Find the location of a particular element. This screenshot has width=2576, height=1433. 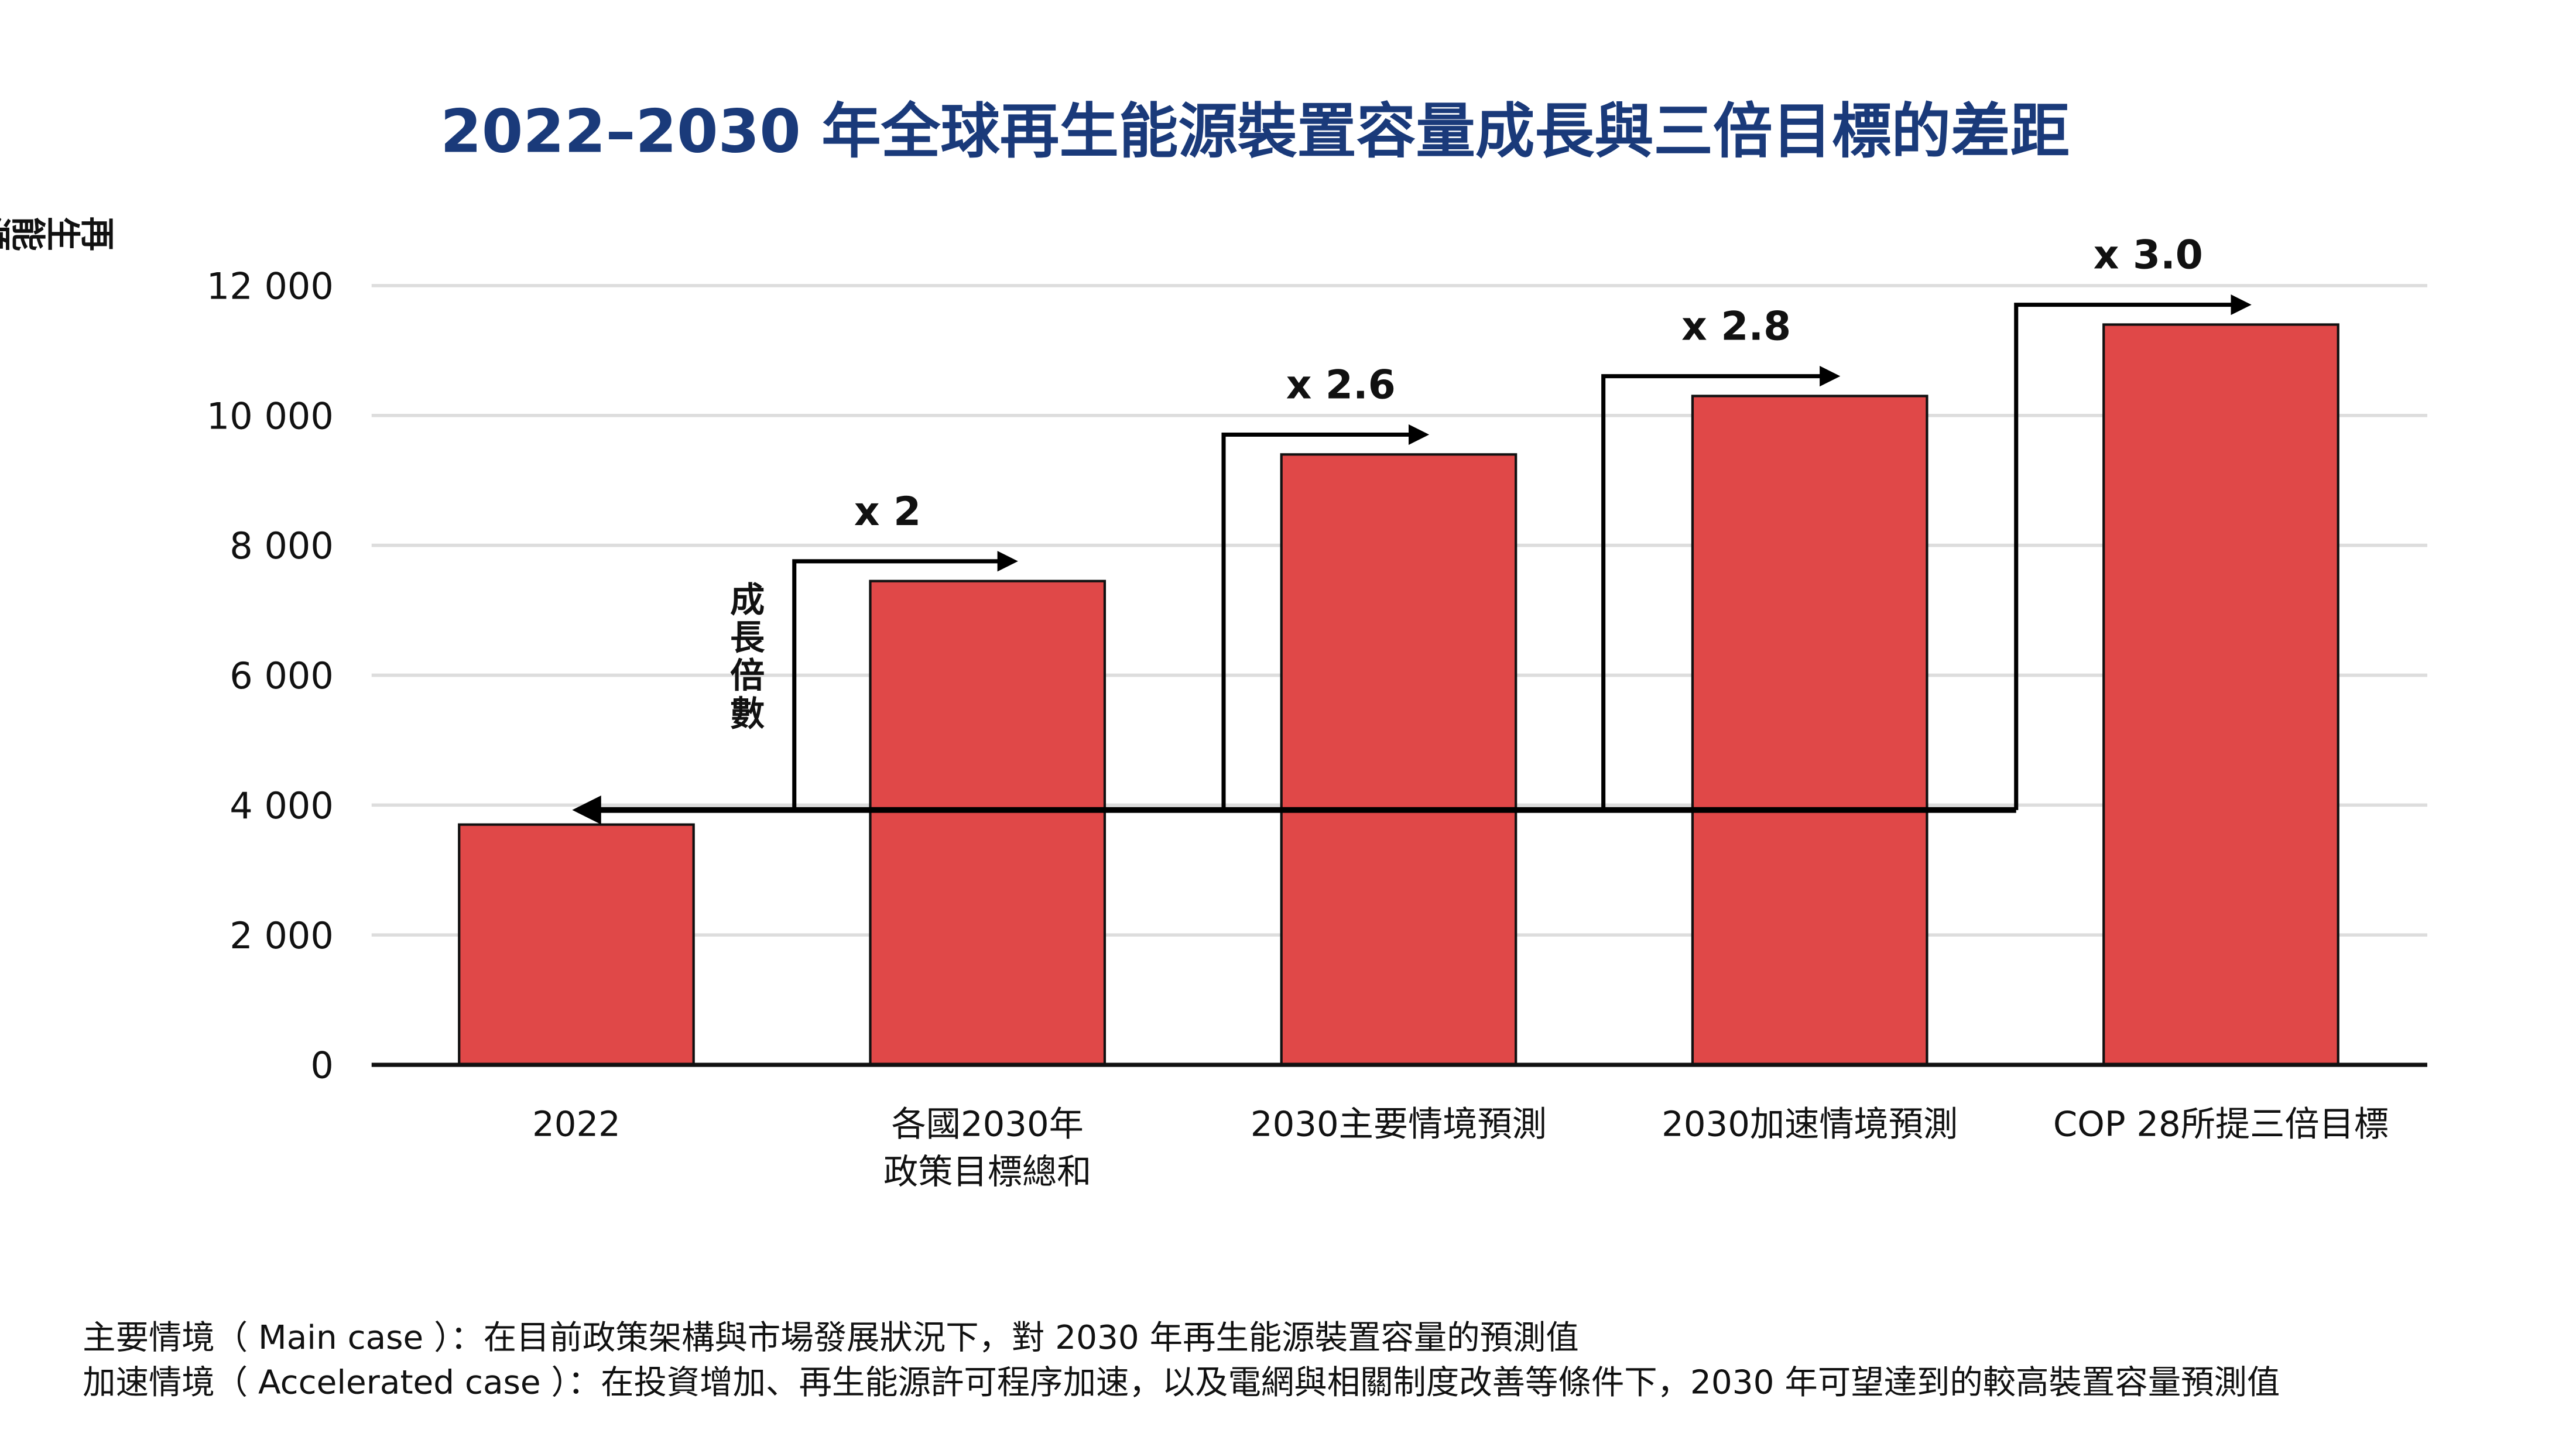

x-tick-label: COP 28所提三倍目標 is located at coordinates (2221, 1124).